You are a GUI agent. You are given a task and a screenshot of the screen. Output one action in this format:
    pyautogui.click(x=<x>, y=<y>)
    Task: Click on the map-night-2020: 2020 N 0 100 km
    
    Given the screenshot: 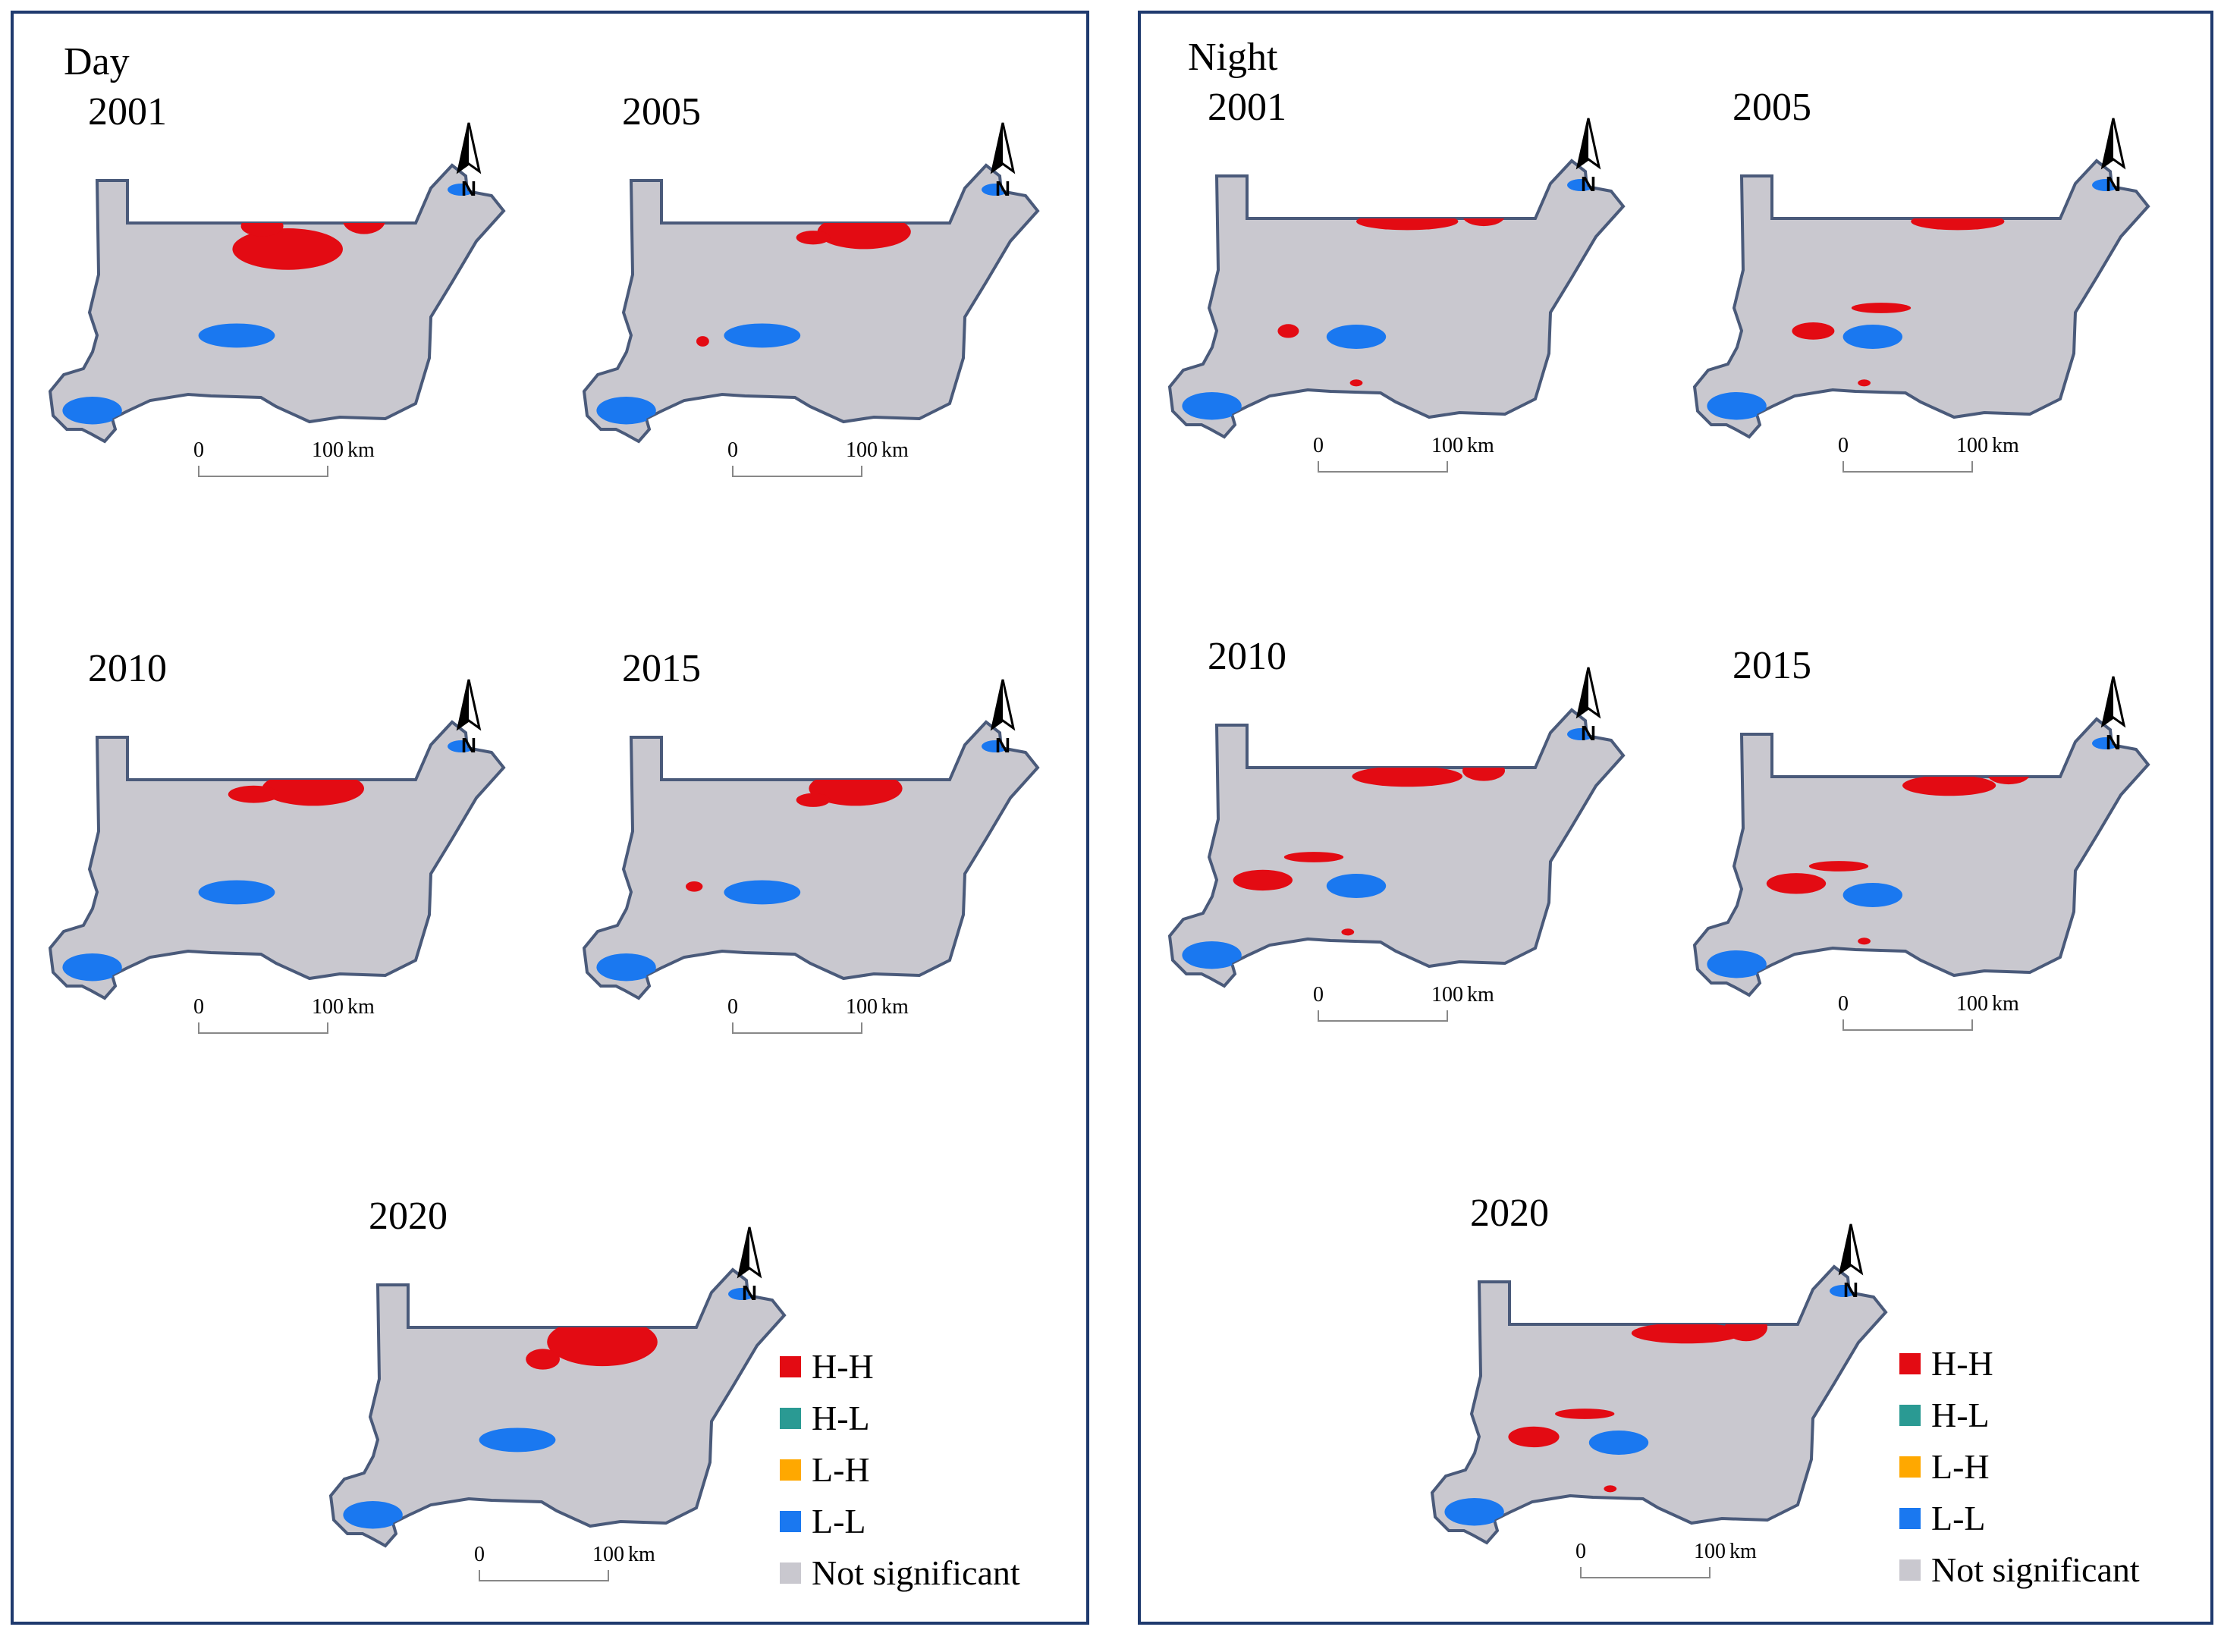 What is the action you would take?
    pyautogui.click(x=1676, y=1422)
    